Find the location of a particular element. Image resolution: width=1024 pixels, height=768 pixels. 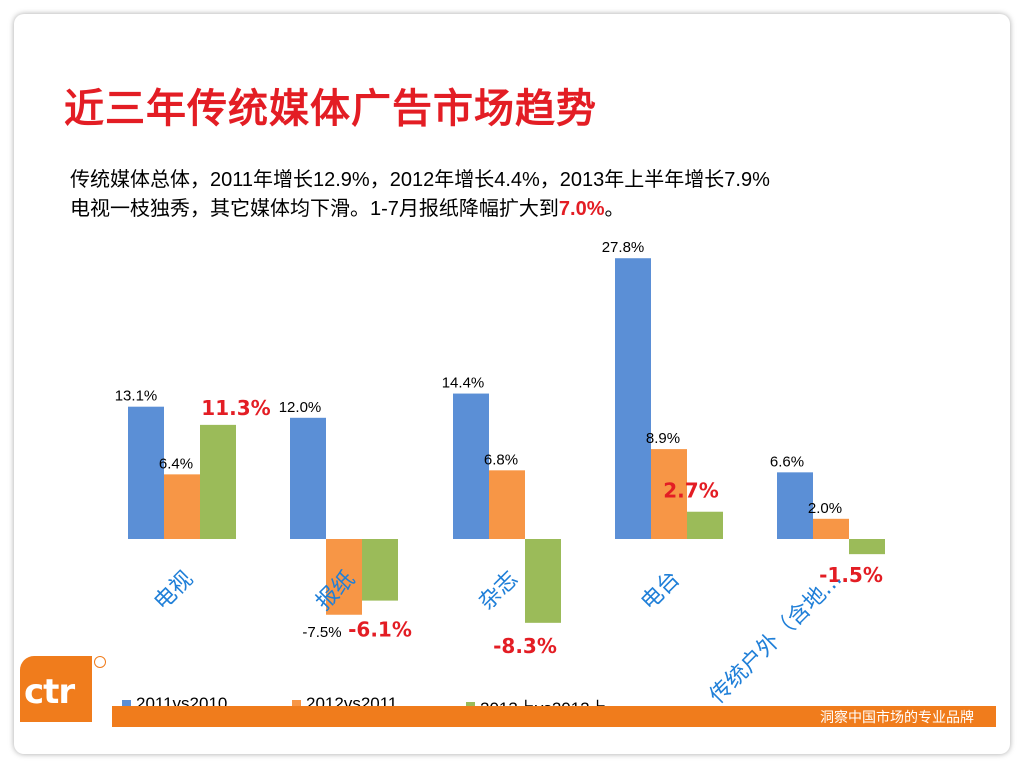

ctr-logo: ctr is located at coordinates (56, 689).